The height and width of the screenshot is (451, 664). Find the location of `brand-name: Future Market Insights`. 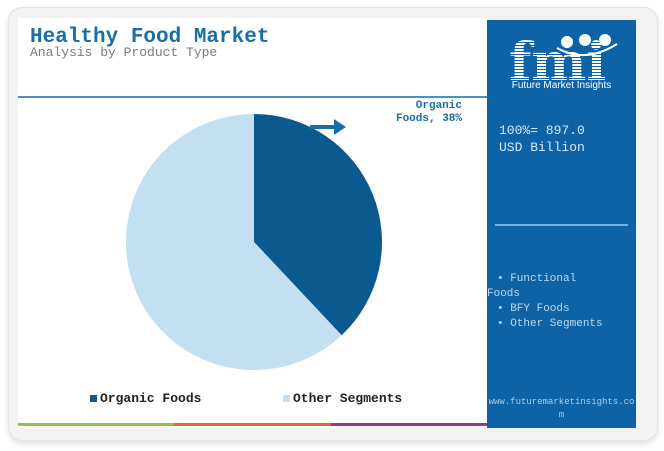

brand-name: Future Market Insights is located at coordinates (561, 85).